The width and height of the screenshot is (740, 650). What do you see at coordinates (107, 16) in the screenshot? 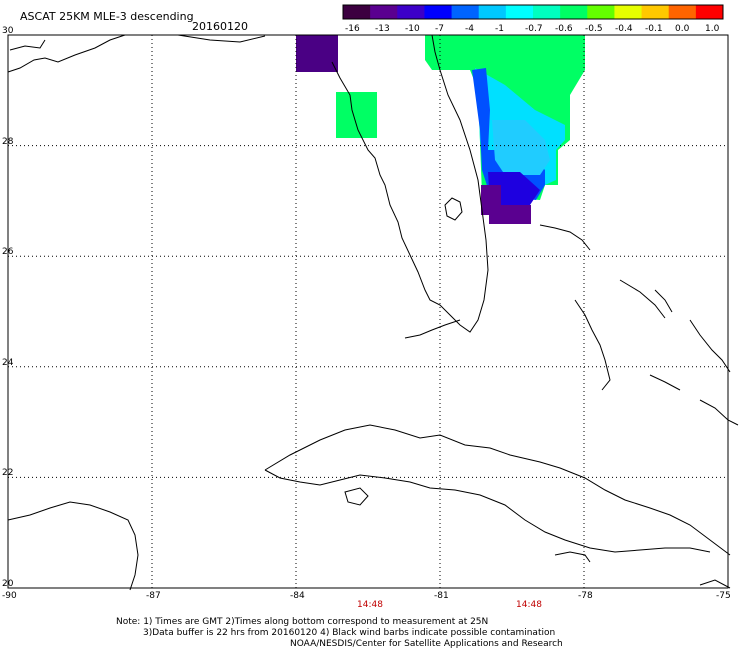
I see `map-title: ASCAT 25KM MLE-3 descending` at bounding box center [107, 16].